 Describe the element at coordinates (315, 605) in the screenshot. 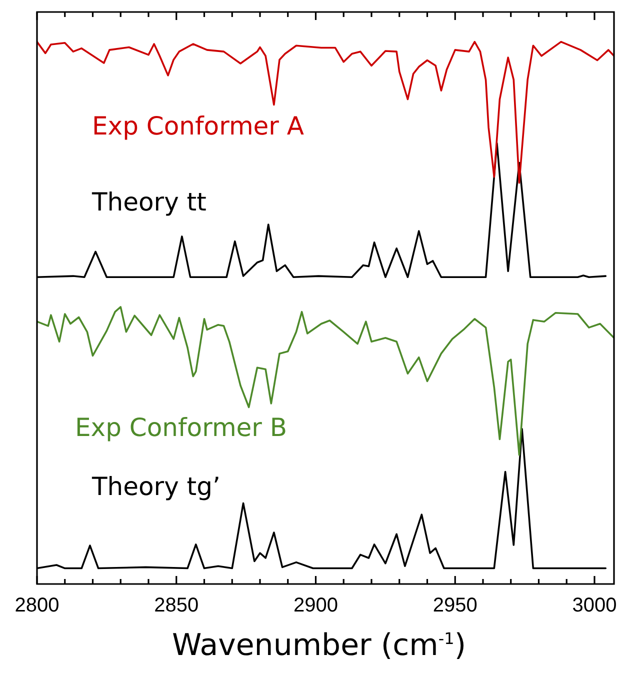

I see `x-tick-label: 2900` at that location.